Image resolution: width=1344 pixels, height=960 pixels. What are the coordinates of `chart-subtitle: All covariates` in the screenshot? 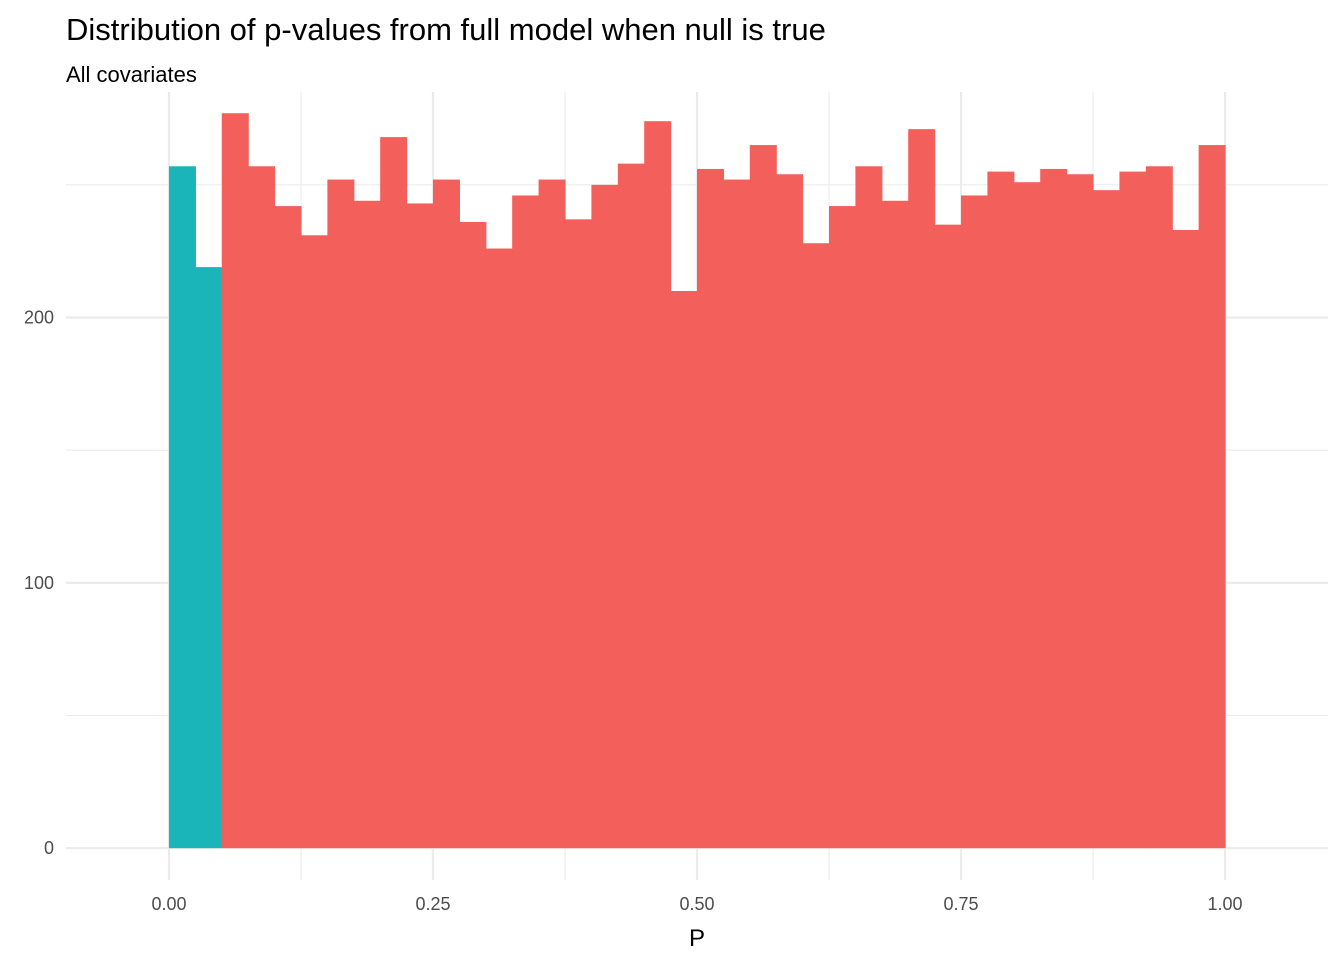 It's located at (131, 74).